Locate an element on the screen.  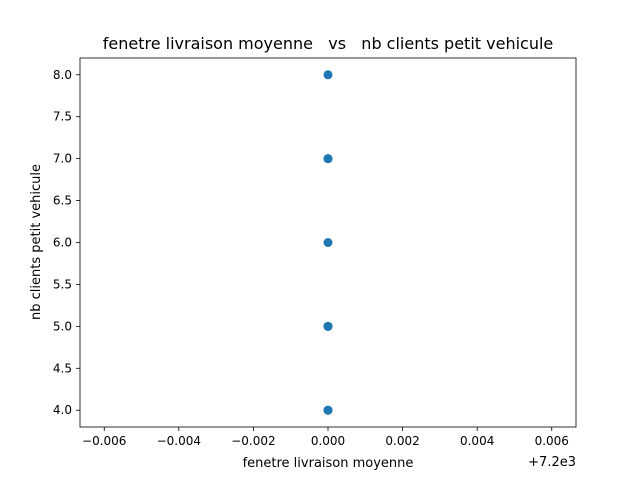
y-axis-ticks: 4.0 4.5 5.0 5.5 6.0 6.5 7.0 7.5 8.0 is located at coordinates (66, 242).